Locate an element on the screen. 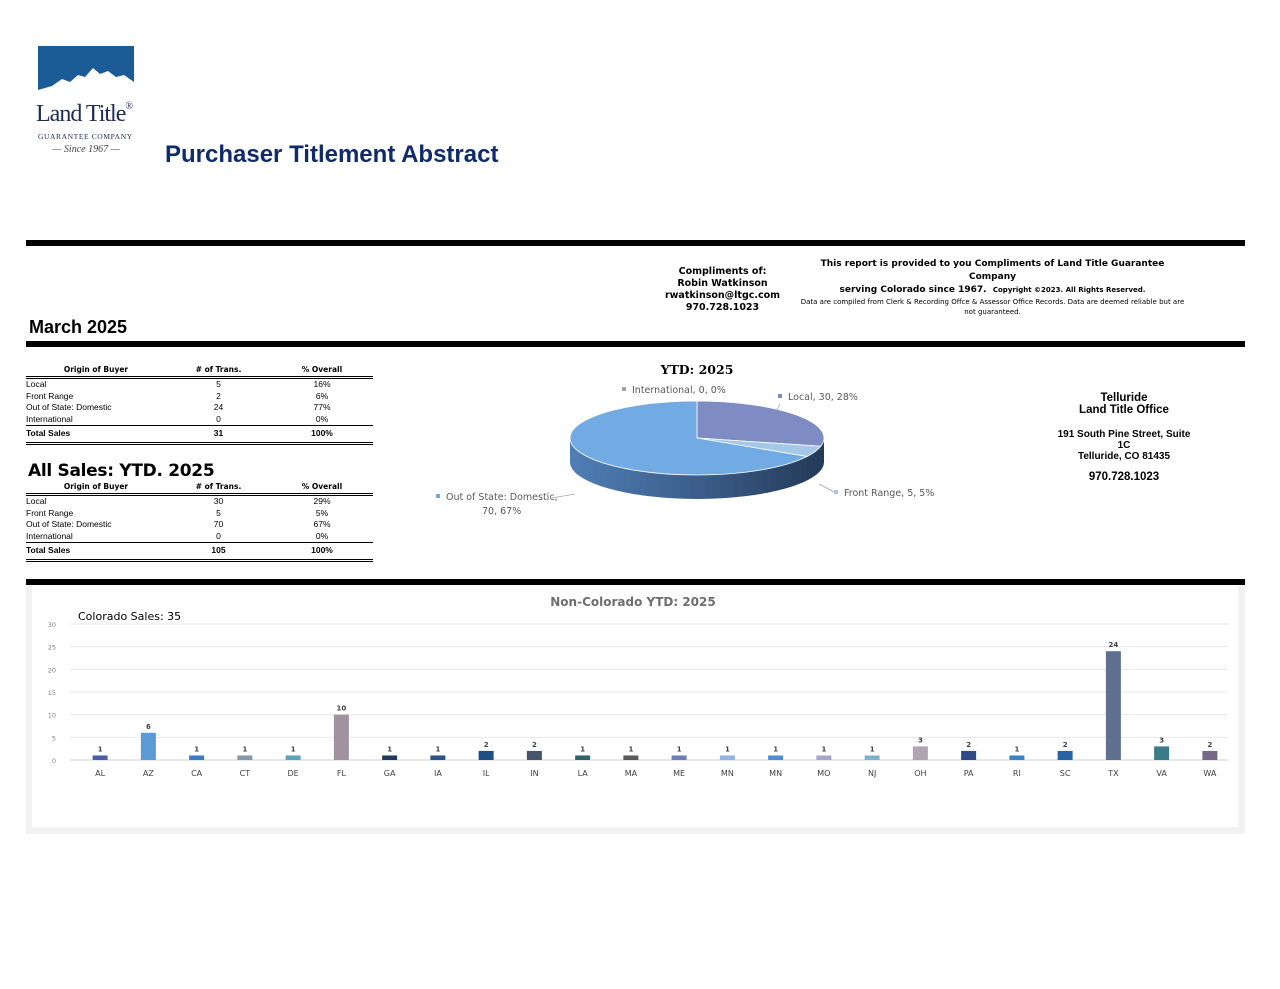 The image size is (1280, 989). x-tick-label: TX is located at coordinates (1113, 773).